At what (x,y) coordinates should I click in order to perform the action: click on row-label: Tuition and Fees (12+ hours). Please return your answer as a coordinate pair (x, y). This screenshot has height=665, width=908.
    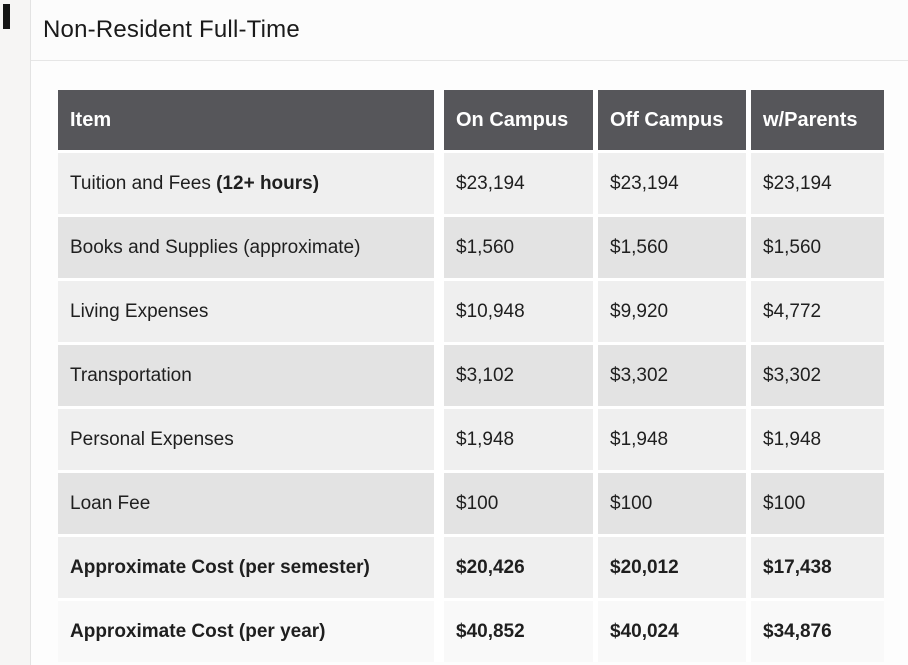
    Looking at the image, I should click on (251, 182).